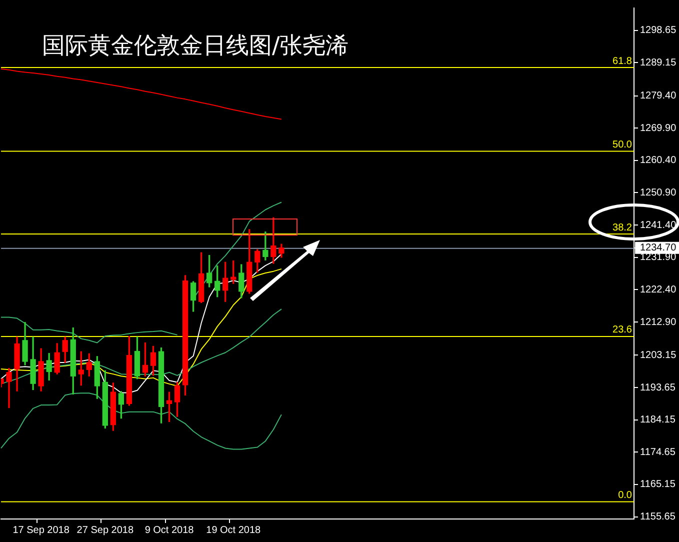 The width and height of the screenshot is (679, 542). I want to click on y-tick-label: 1269.90, so click(658, 128).